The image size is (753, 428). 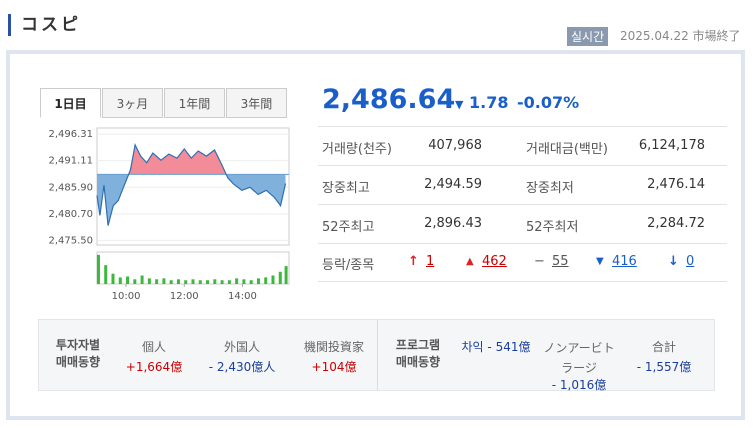 What do you see at coordinates (357, 149) in the screenshot?
I see `stat-label: 거래량(천주)` at bounding box center [357, 149].